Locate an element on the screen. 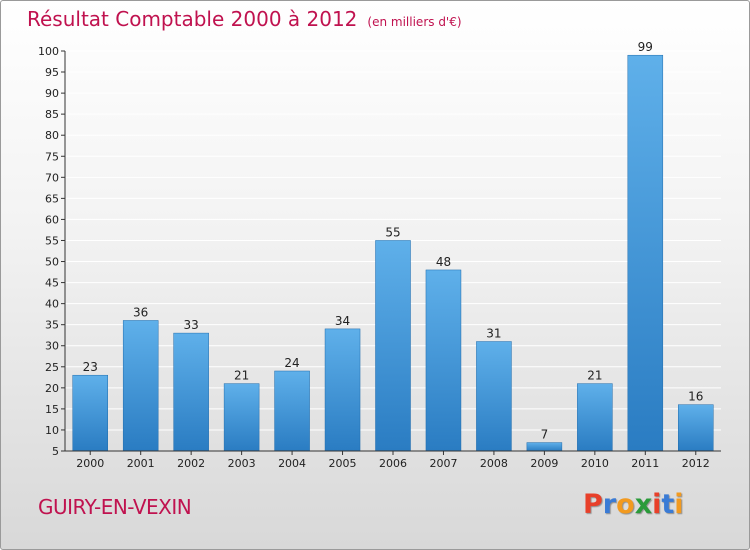 The image size is (750, 550). data-label: 33 is located at coordinates (191, 325).